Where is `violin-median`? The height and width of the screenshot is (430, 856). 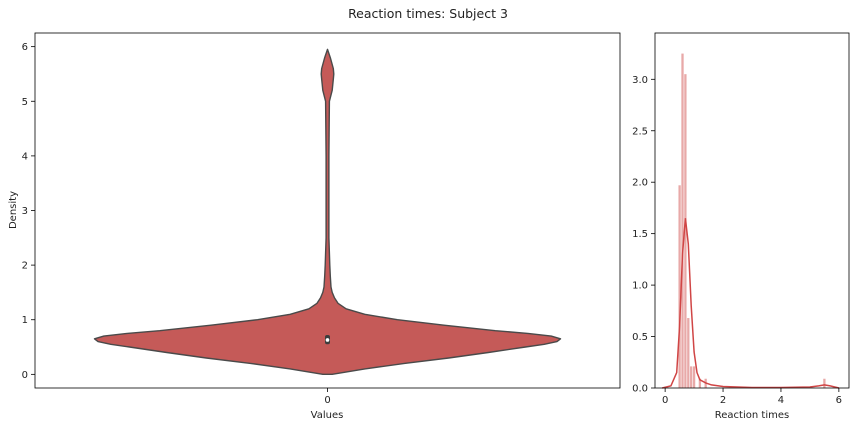 violin-median is located at coordinates (327, 340).